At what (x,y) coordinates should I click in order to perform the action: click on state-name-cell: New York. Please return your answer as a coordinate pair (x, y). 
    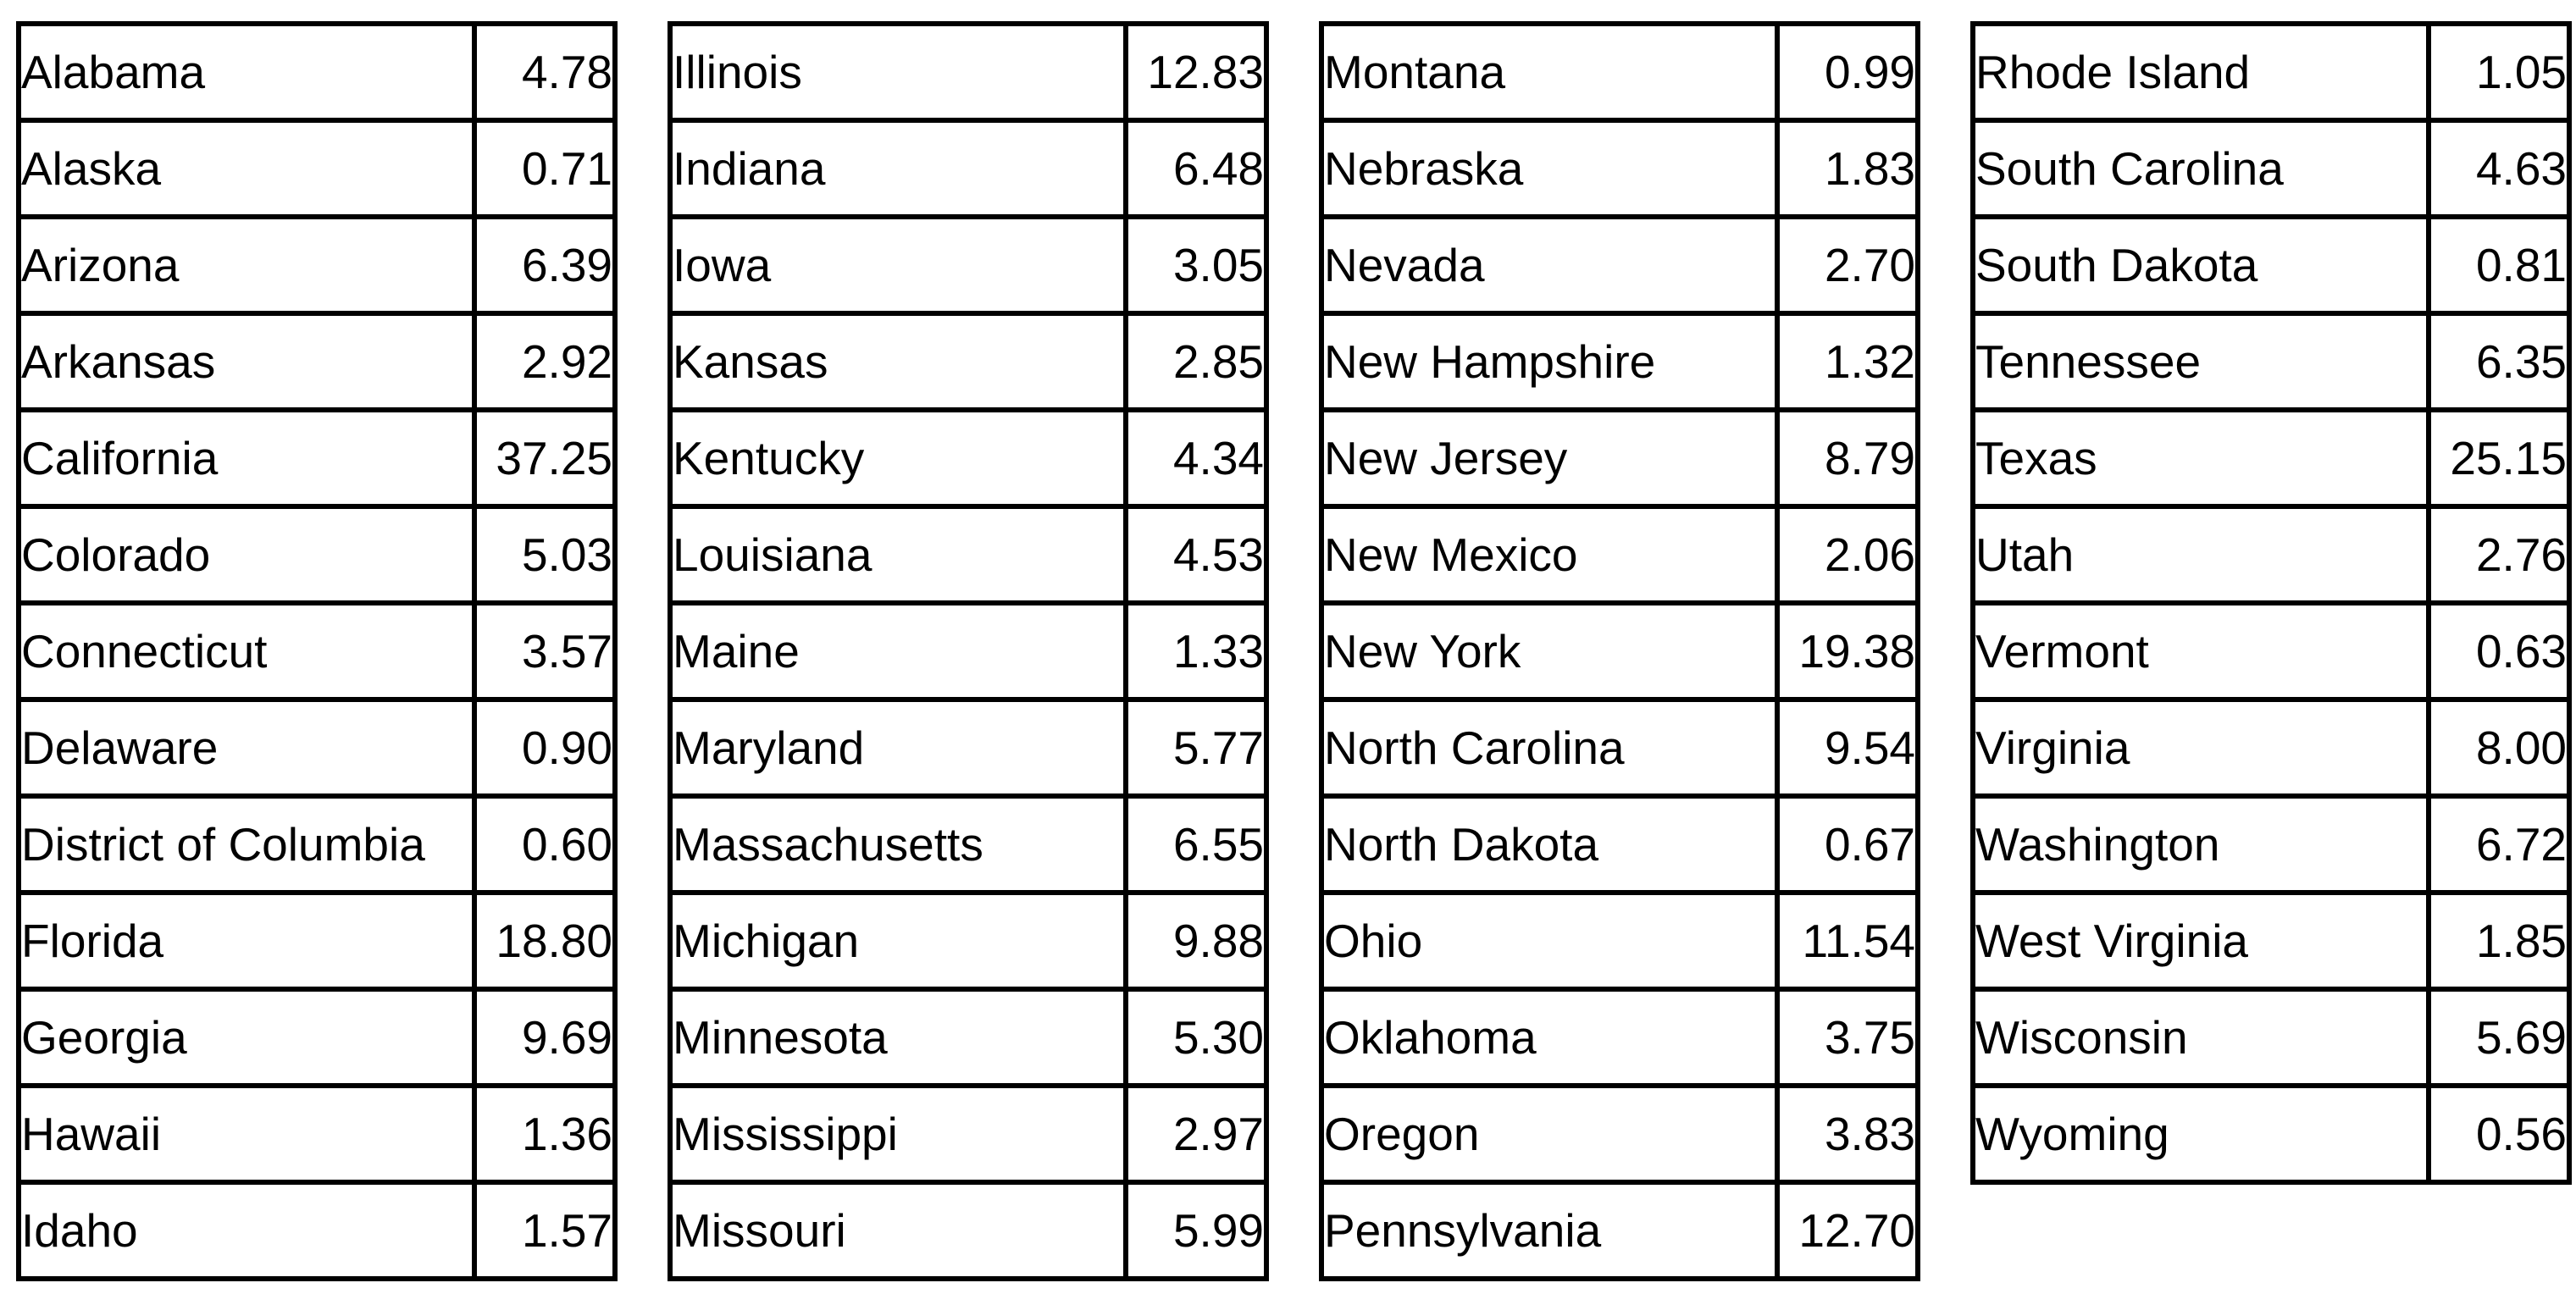
    Looking at the image, I should click on (1549, 651).